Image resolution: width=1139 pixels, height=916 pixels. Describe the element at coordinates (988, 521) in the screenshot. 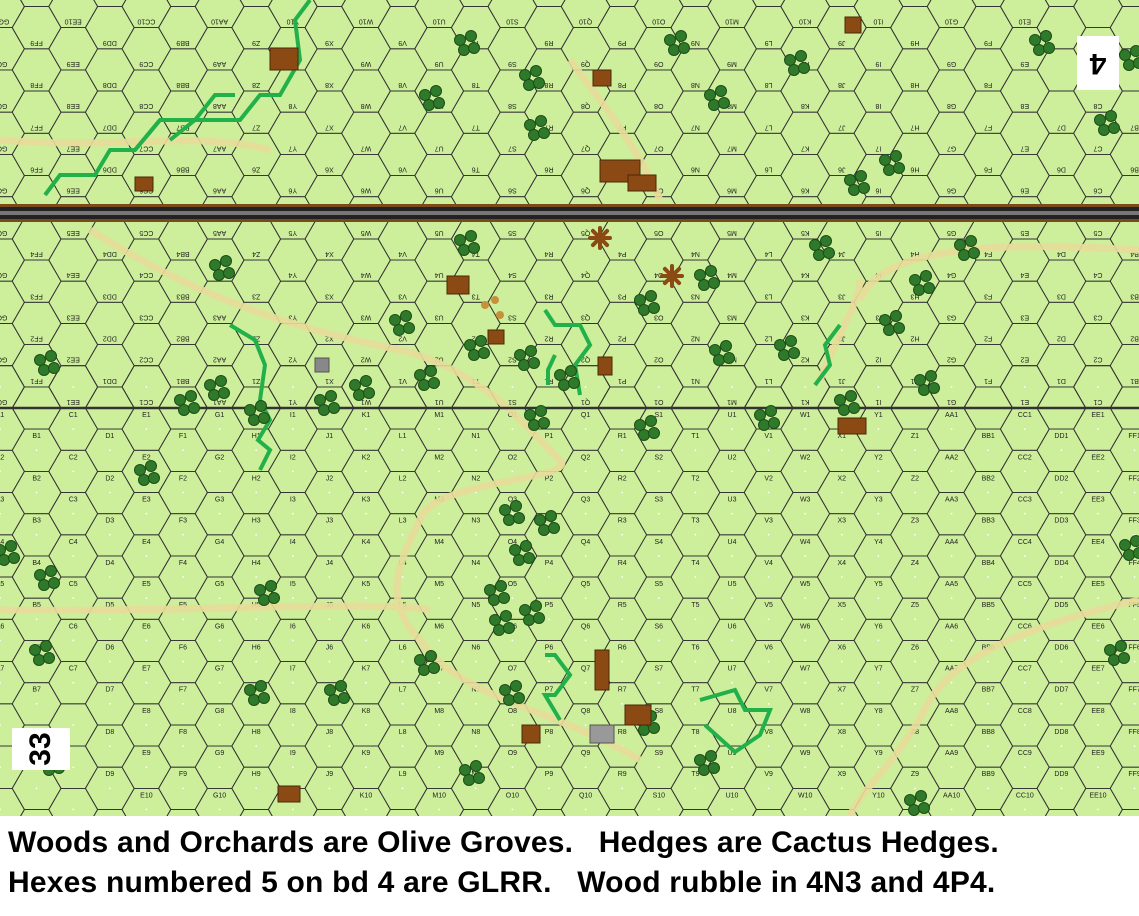

I see `hex-label: BB3` at that location.